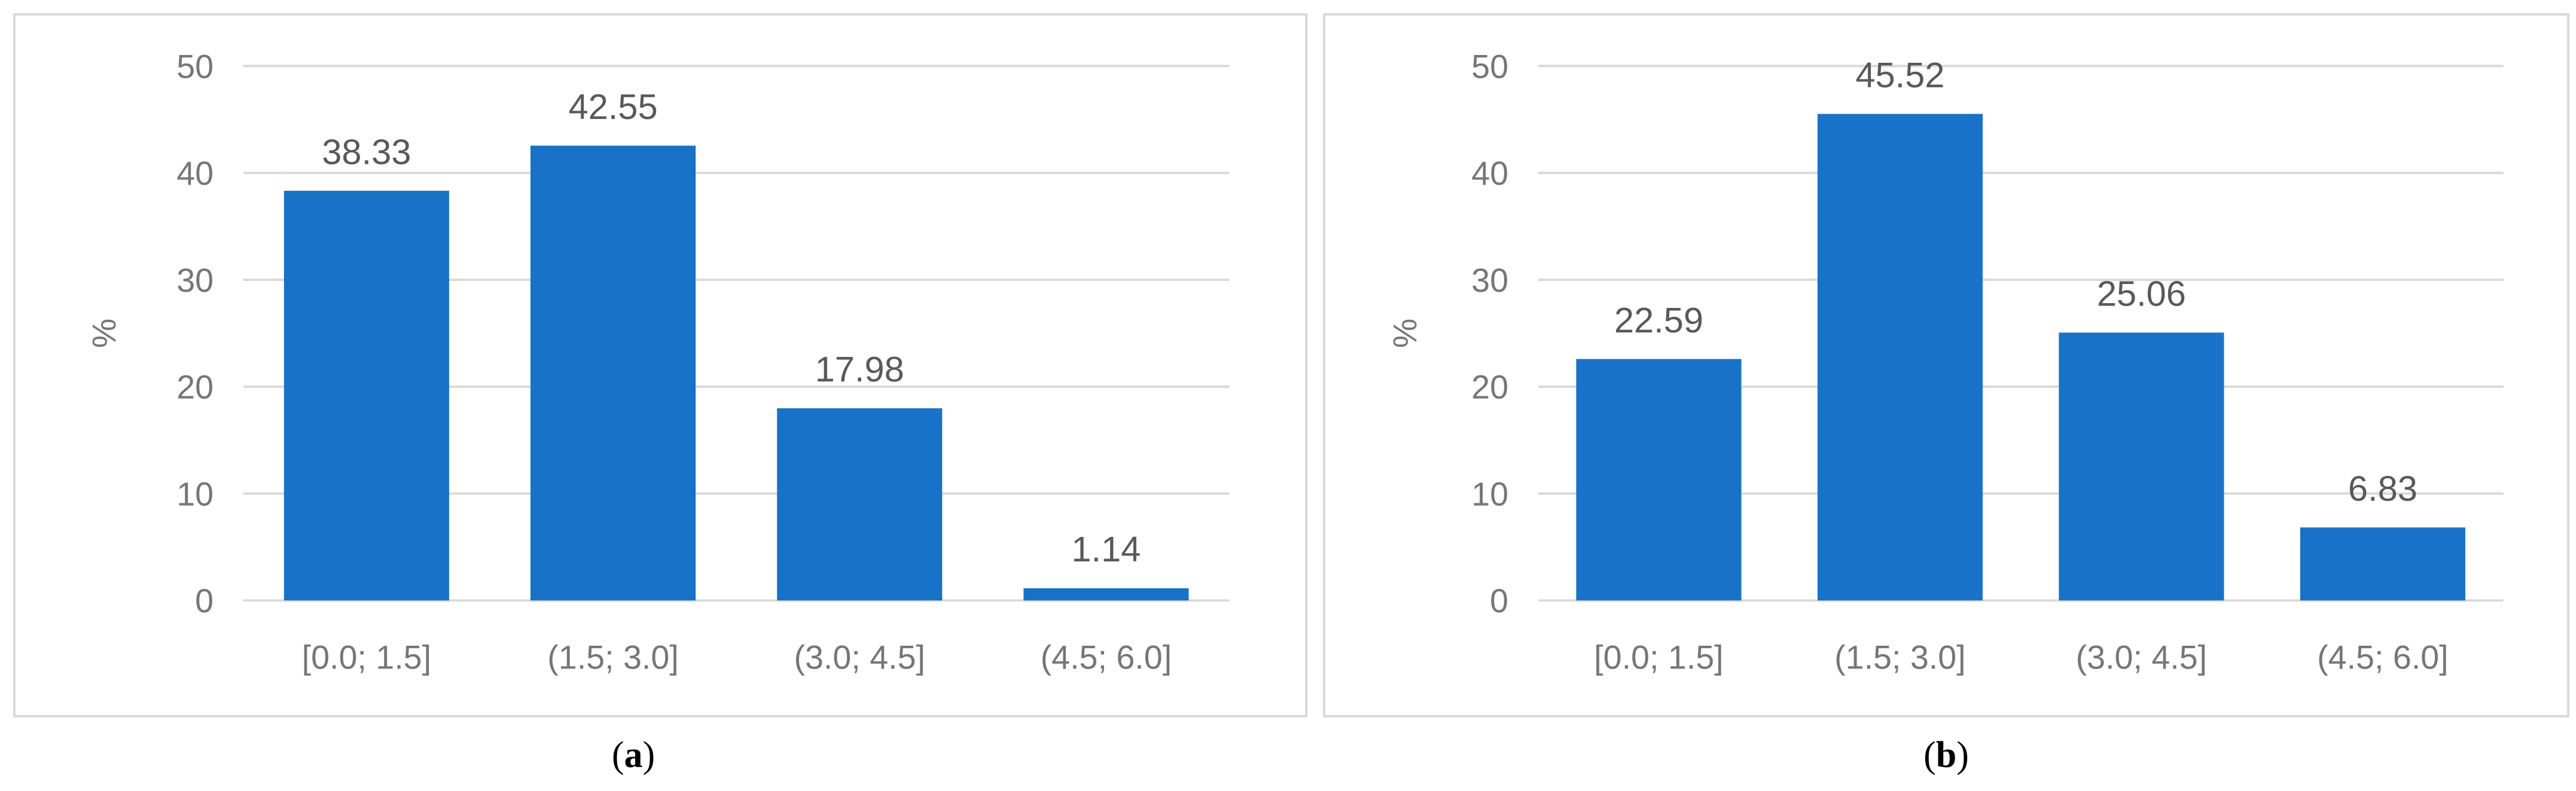 The image size is (2576, 791). I want to click on data-label: 6.83, so click(2383, 489).